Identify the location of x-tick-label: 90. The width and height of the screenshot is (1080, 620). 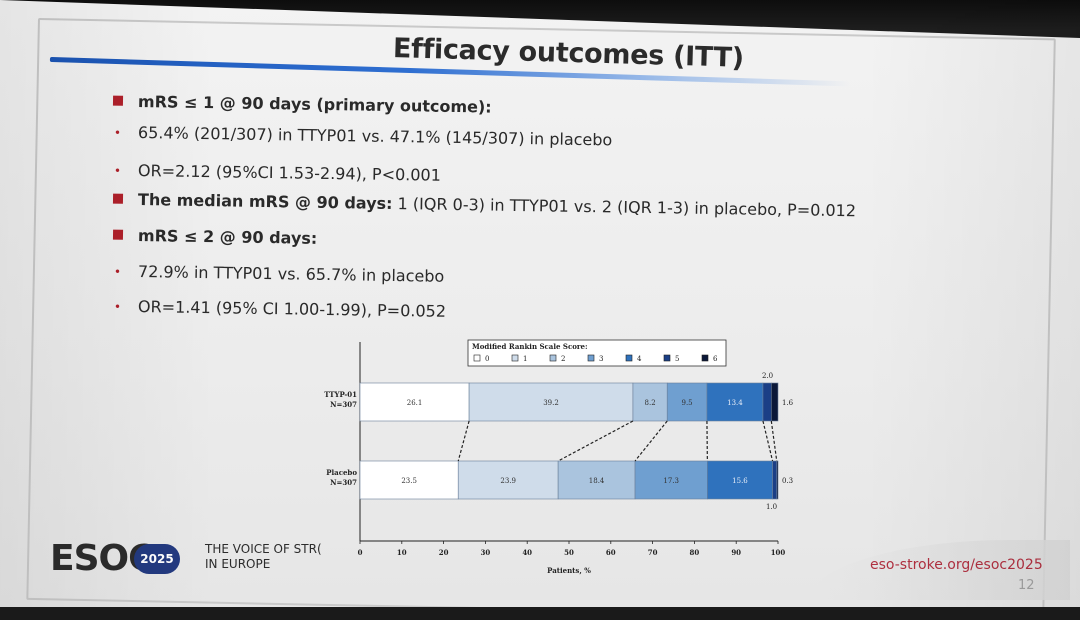
(736, 552).